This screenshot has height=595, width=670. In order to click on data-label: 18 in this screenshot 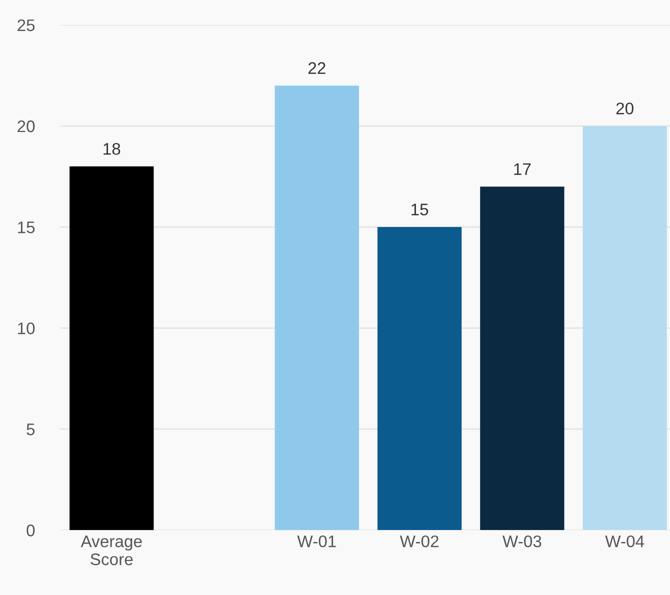, I will do `click(112, 149)`.